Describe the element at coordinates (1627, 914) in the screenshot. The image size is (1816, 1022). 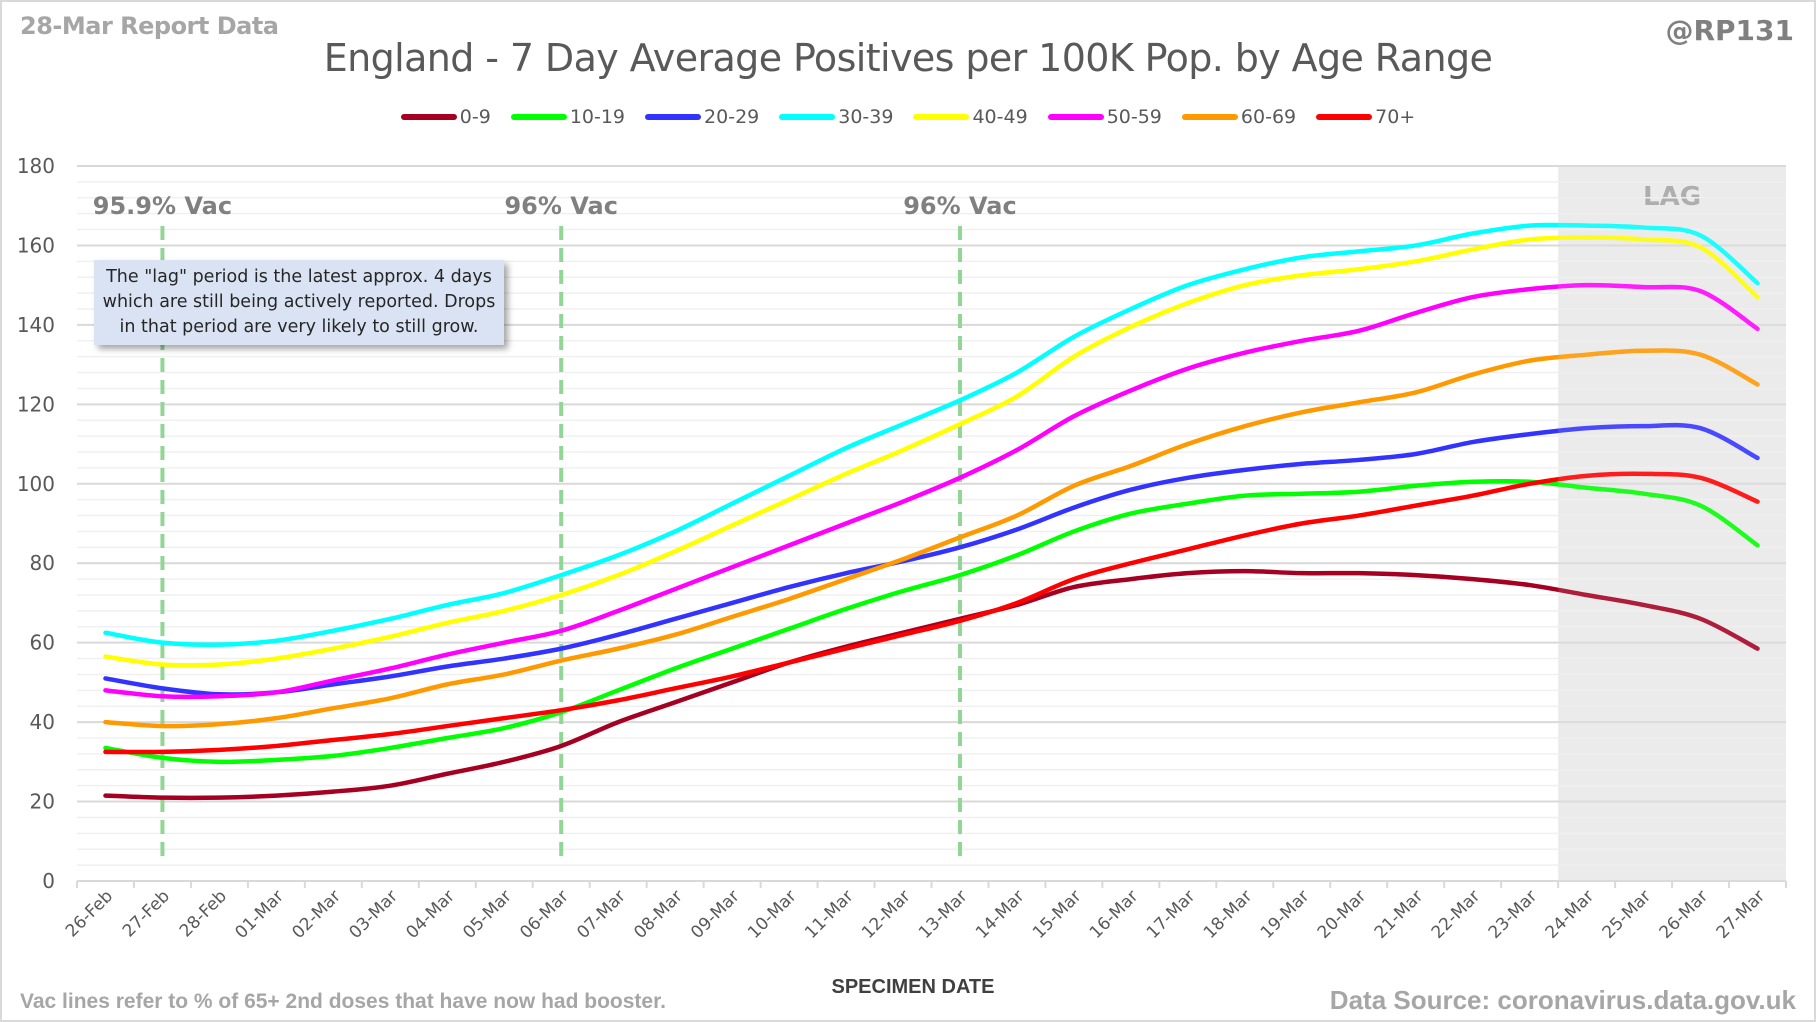
I see `x-tick-label: 25-Mar` at that location.